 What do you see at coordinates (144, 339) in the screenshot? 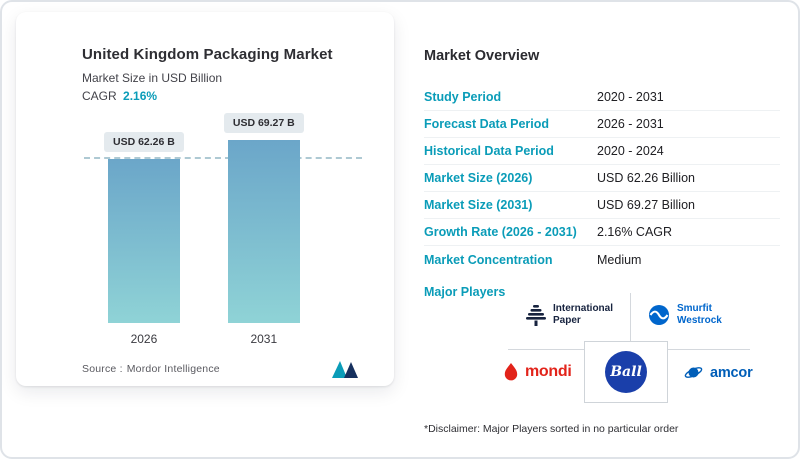
I see `category-label-2026: 2026` at bounding box center [144, 339].